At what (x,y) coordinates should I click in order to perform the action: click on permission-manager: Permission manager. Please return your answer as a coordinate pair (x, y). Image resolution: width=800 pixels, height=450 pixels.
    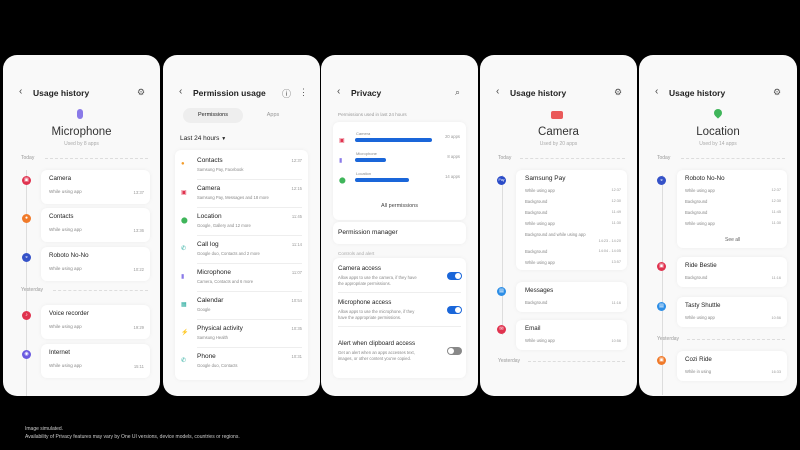
    Looking at the image, I should click on (368, 232).